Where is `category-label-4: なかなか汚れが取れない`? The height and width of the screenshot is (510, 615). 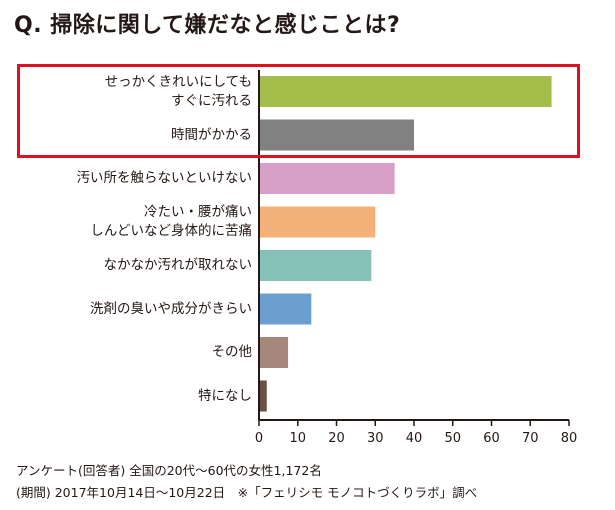
category-label-4: なかなか汚れが取れない is located at coordinates (178, 265).